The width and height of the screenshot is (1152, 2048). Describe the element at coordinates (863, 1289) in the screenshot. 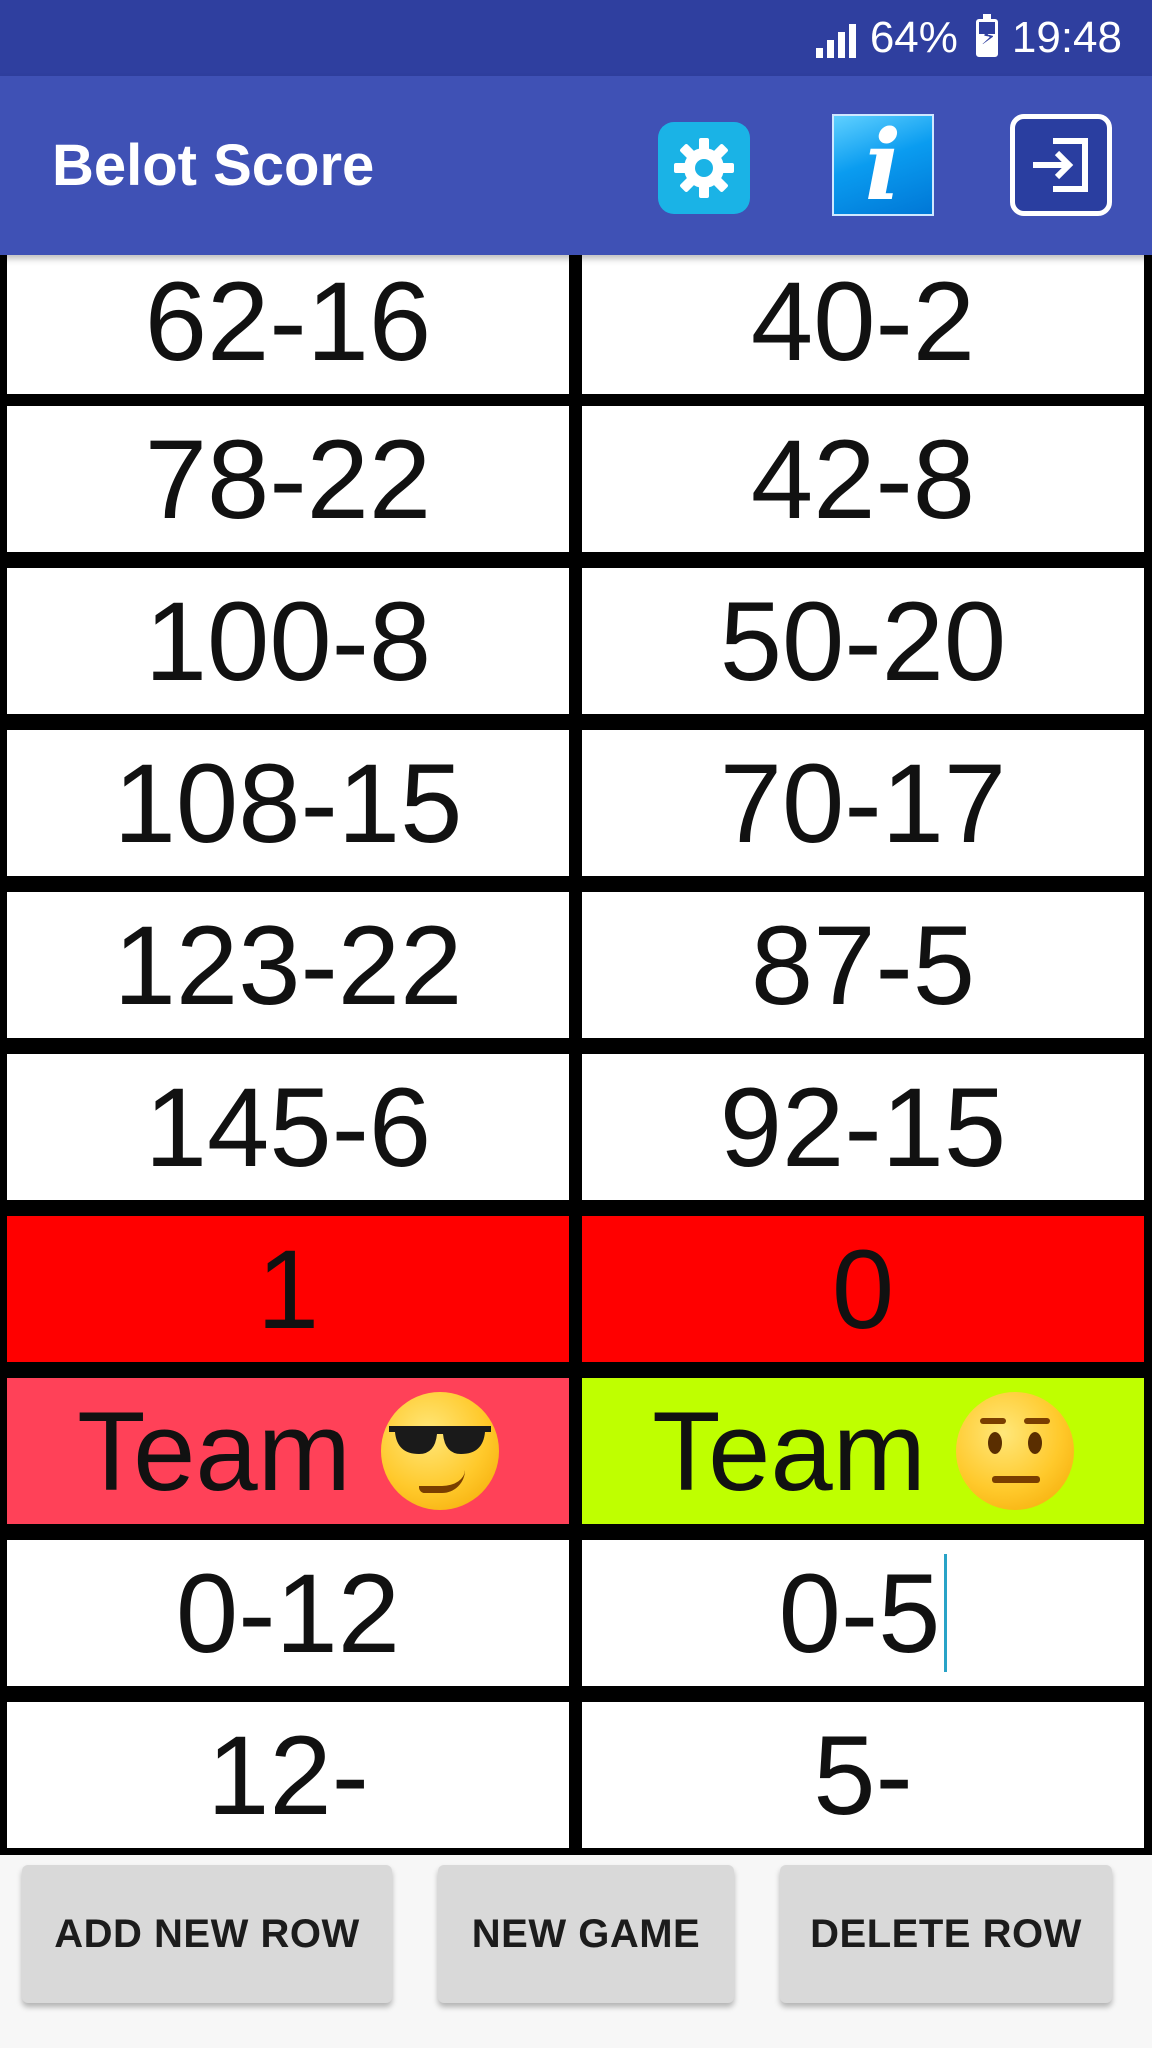

I see `games-won-team2: 0` at that location.